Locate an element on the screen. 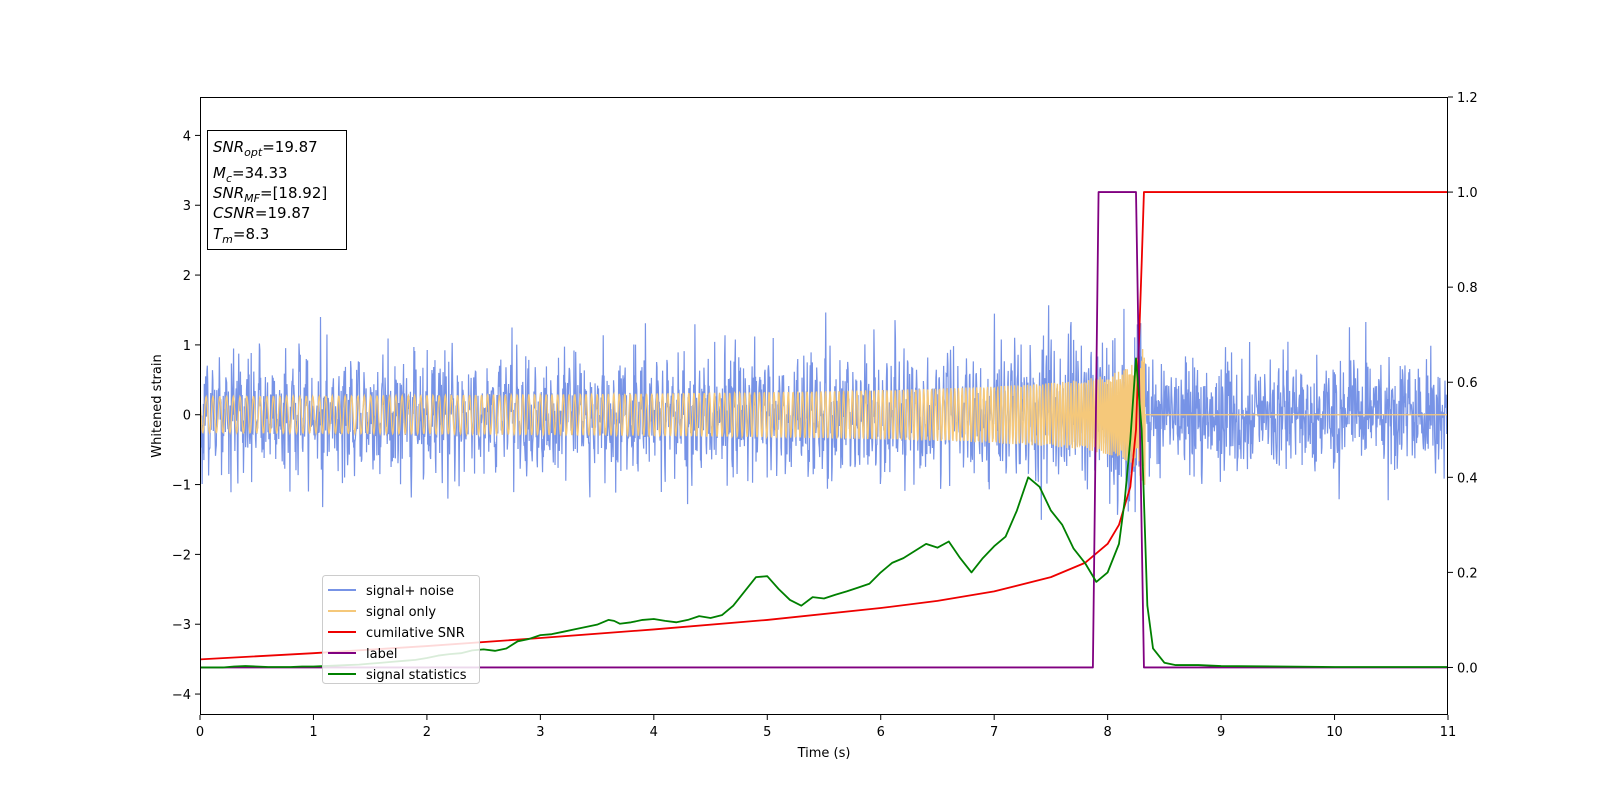  x-tick-label: 11 is located at coordinates (1448, 732).